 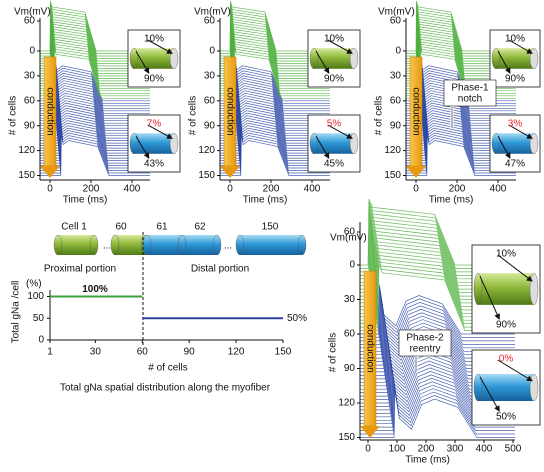 What do you see at coordinates (513, 449) in the screenshot?
I see `x-tick-label: 500` at bounding box center [513, 449].